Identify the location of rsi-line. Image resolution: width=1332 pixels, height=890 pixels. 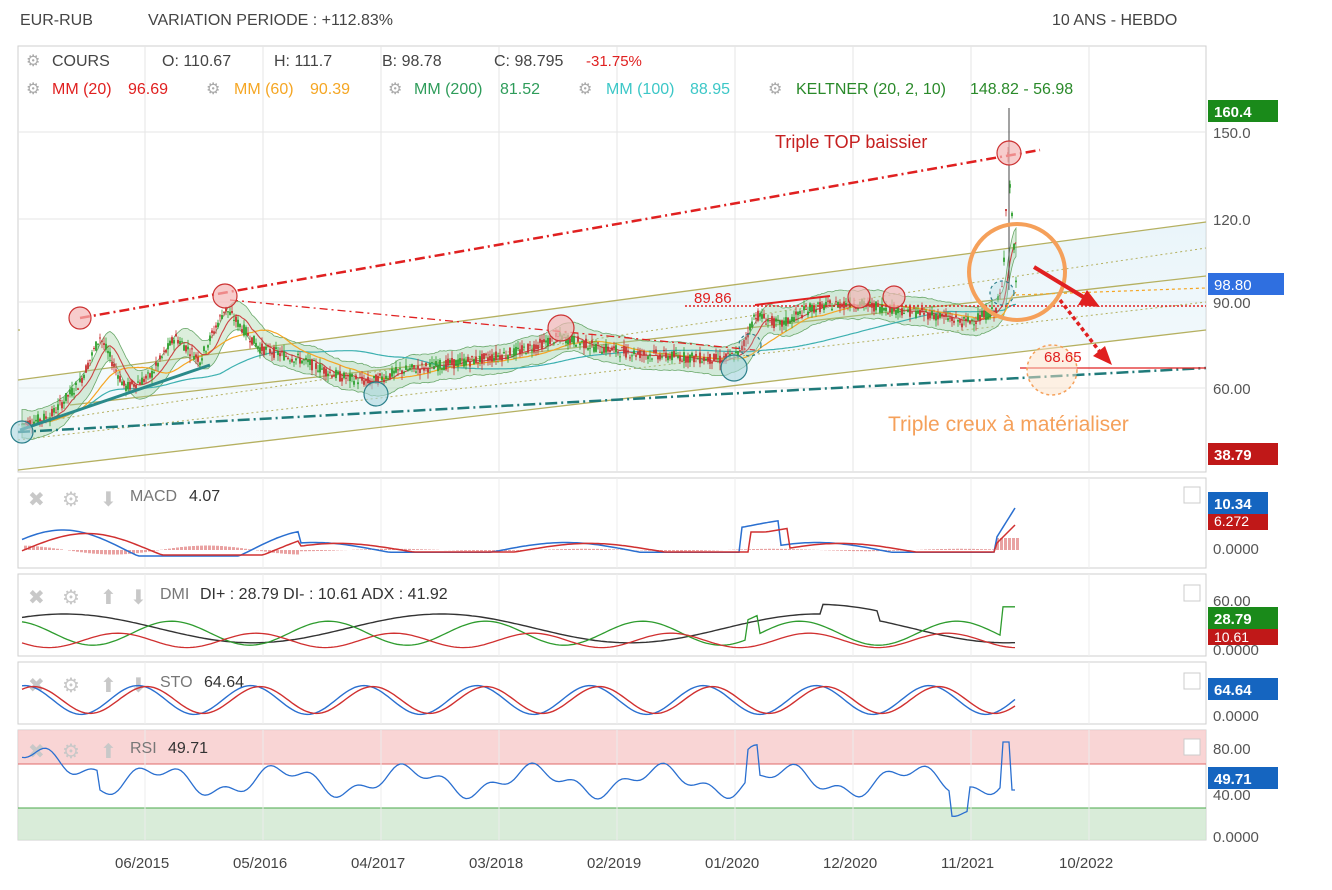
(518, 779).